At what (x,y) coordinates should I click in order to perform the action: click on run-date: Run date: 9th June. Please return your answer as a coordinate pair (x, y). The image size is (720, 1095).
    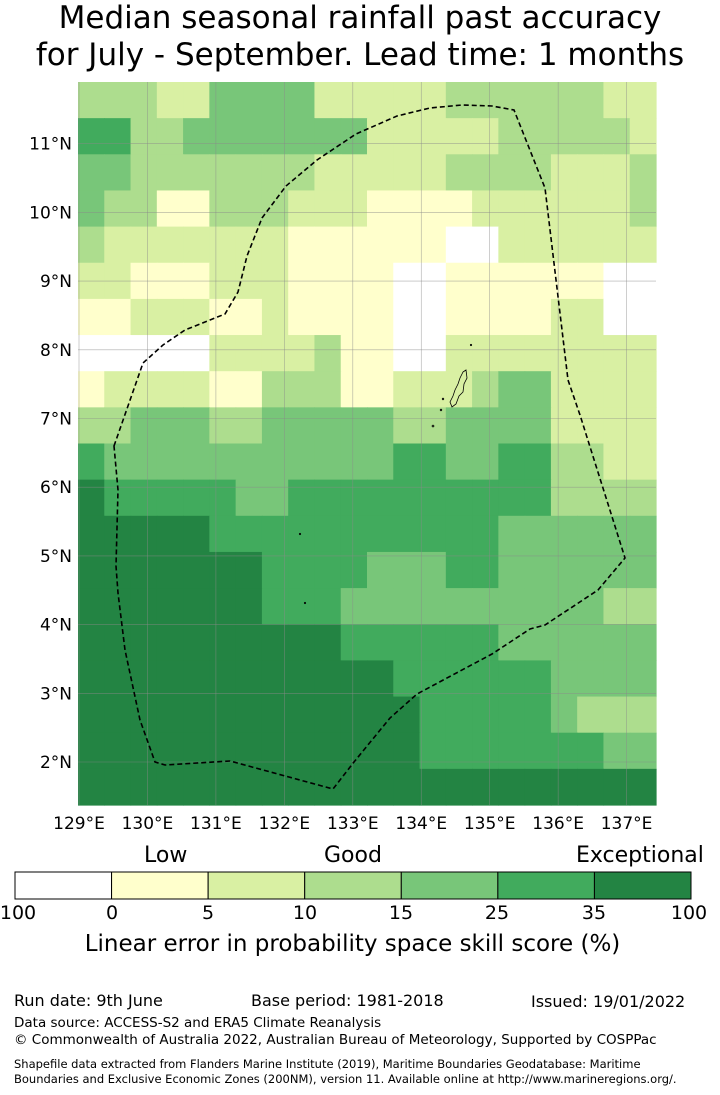
    Looking at the image, I should click on (88, 1000).